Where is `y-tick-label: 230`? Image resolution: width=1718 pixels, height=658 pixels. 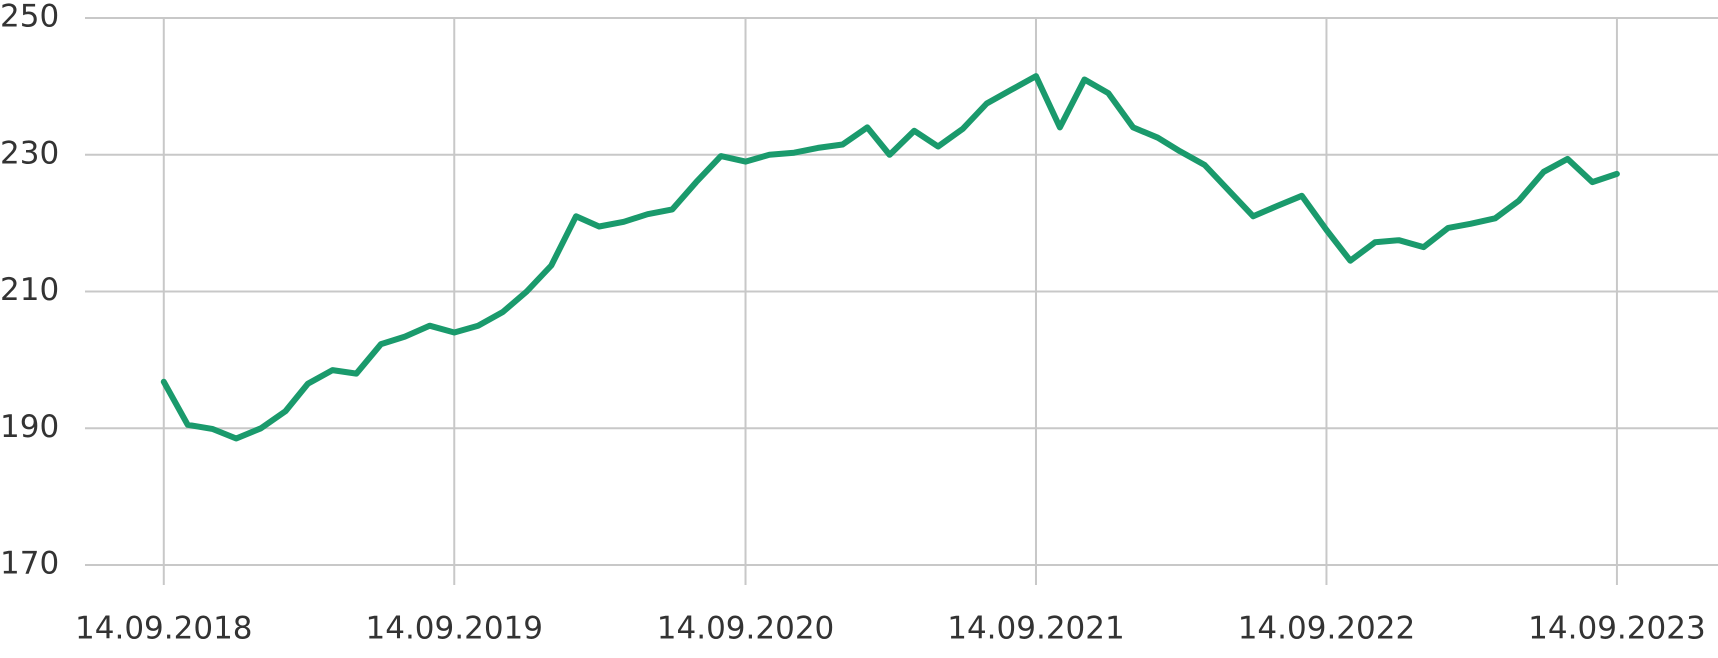
y-tick-label: 230 is located at coordinates (29, 153).